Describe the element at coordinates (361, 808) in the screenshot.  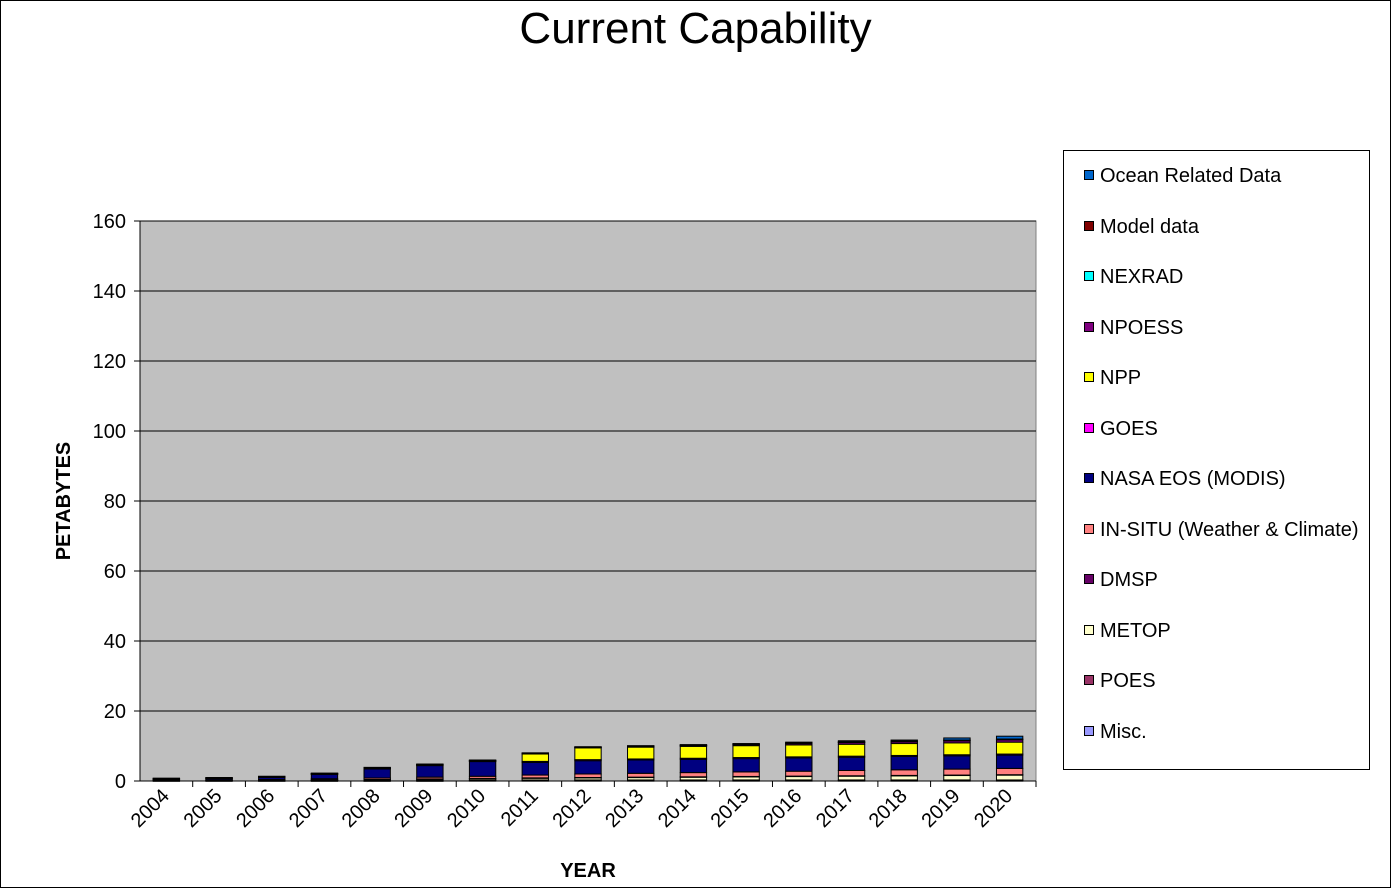
I see `x-tick-label: 2008` at that location.